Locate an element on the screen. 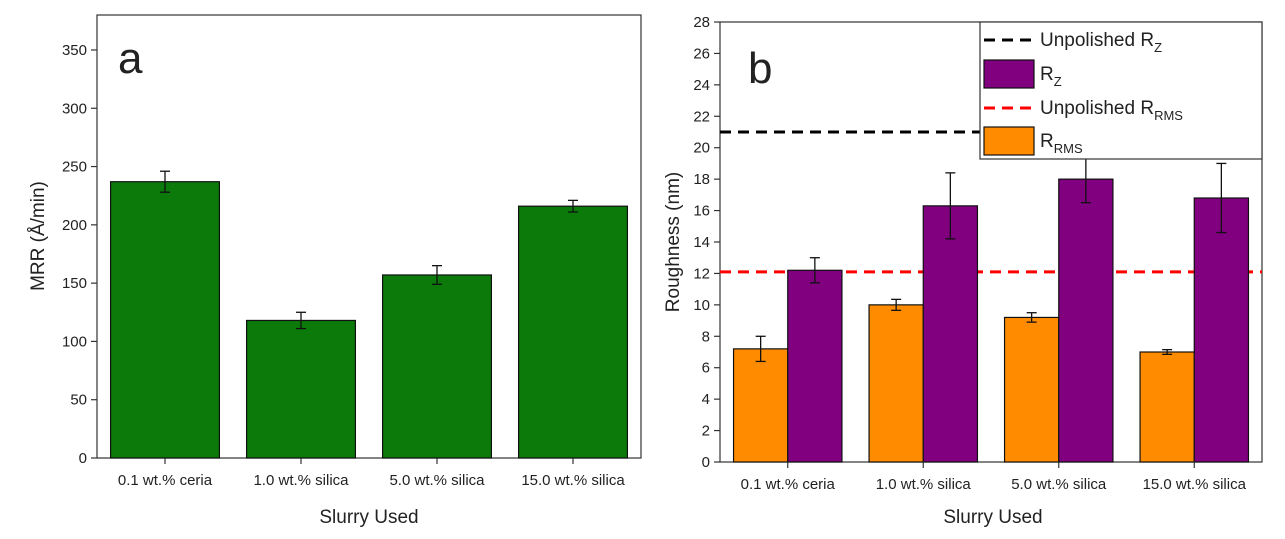  panel-a-letter: a is located at coordinates (130, 58).